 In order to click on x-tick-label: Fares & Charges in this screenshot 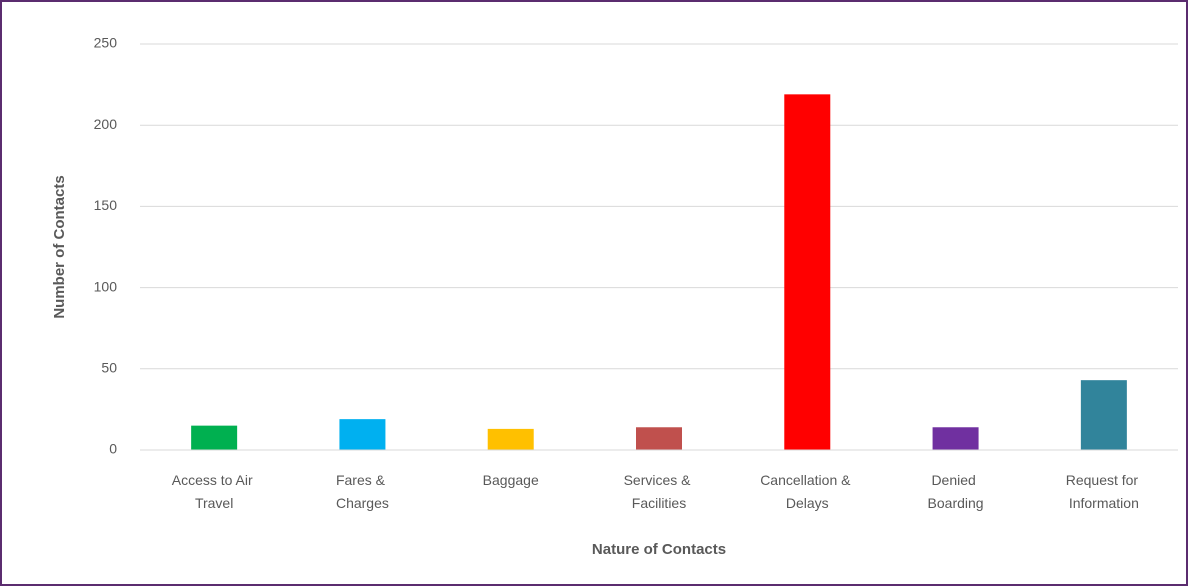, I will do `click(362, 491)`.